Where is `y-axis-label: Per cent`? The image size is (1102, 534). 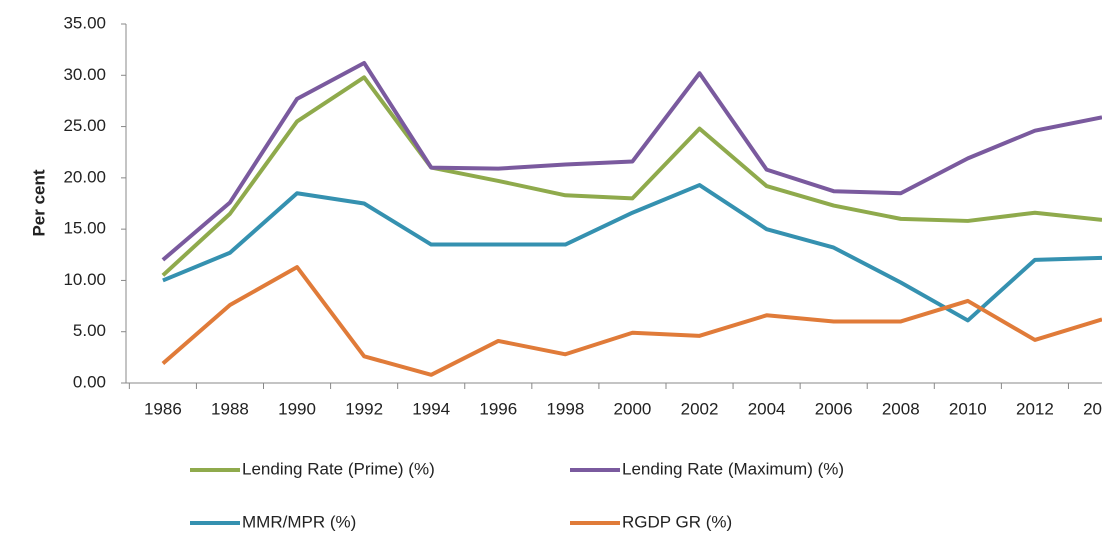 y-axis-label: Per cent is located at coordinates (38, 202).